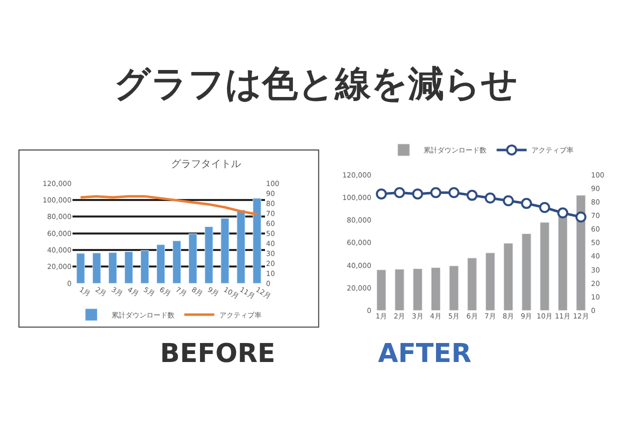  What do you see at coordinates (206, 164) in the screenshot?
I see `chart-title: グラフタイトル` at bounding box center [206, 164].